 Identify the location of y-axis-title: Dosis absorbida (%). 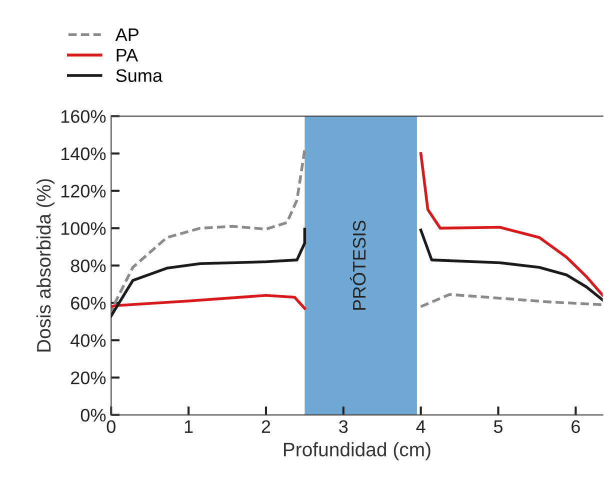
(45, 265).